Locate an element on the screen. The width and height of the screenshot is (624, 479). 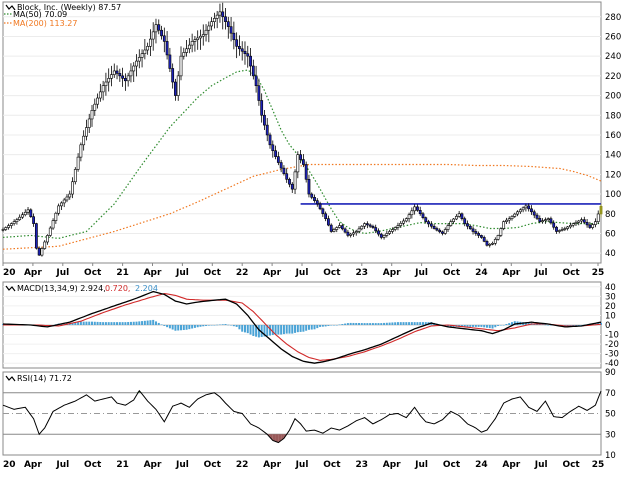
macd-legend-icon is located at coordinates (10, 288).